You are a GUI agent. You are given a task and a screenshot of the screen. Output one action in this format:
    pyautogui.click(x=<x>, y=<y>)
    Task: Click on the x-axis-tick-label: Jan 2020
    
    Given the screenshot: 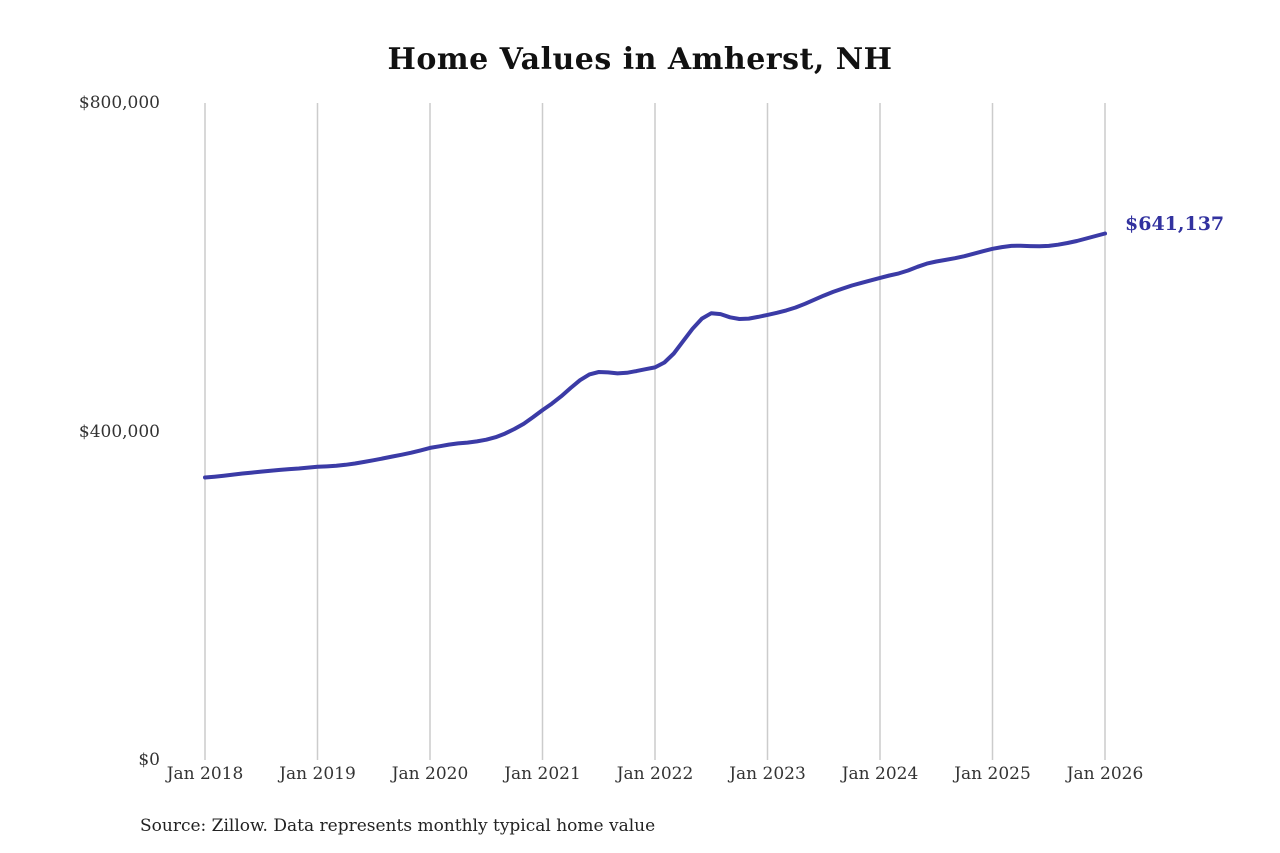 What is the action you would take?
    pyautogui.click(x=430, y=774)
    